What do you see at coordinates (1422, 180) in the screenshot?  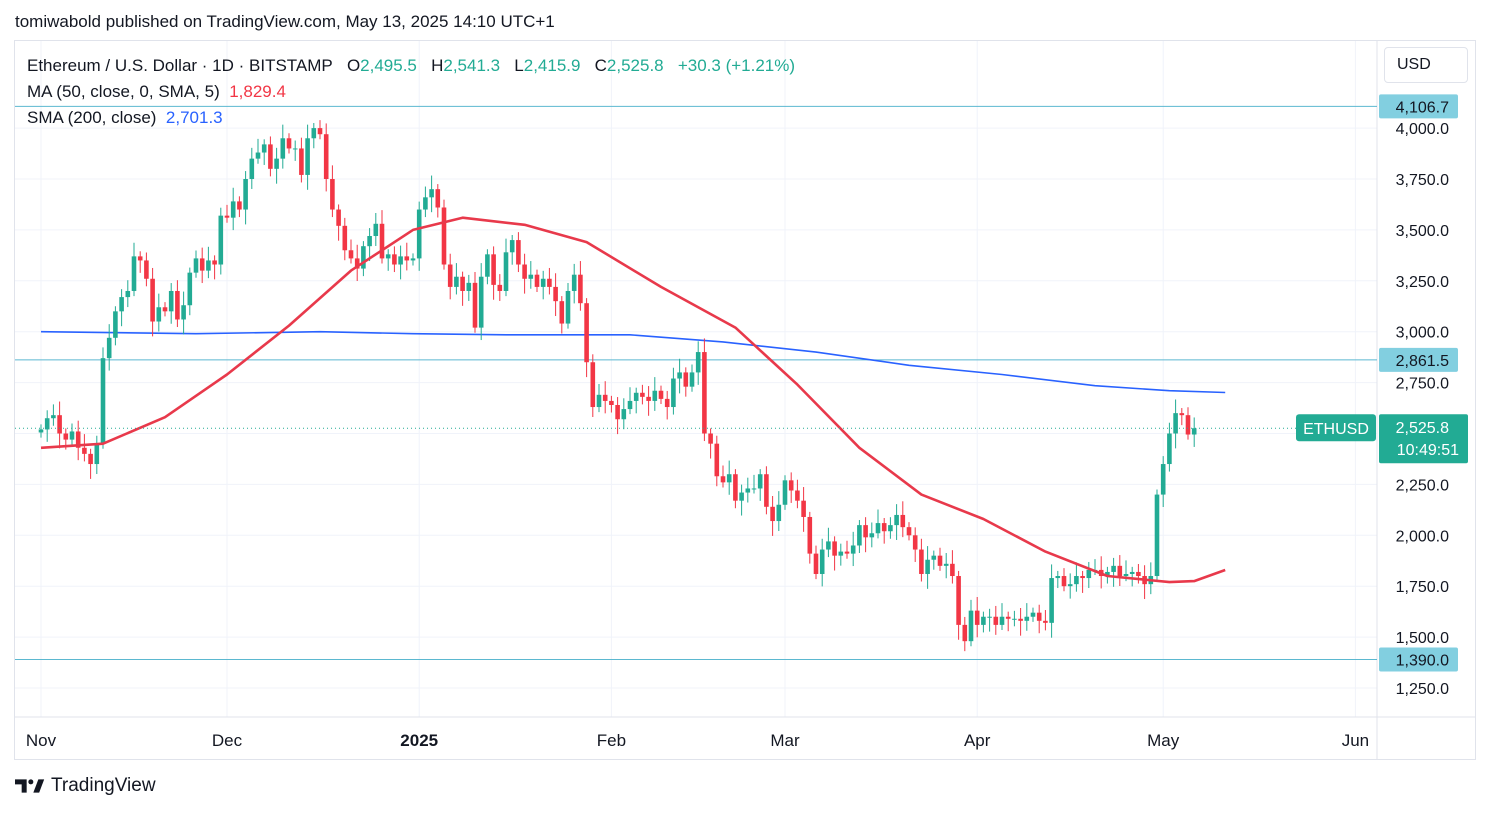 I see `price-axis-label: 3,750.0` at bounding box center [1422, 180].